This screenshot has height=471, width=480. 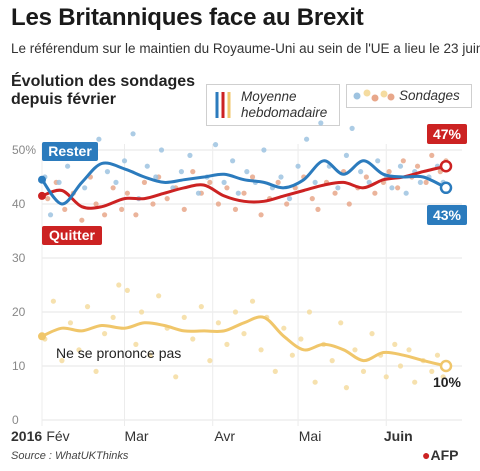 I want to click on leave-end-badge-box, so click(x=447, y=134).